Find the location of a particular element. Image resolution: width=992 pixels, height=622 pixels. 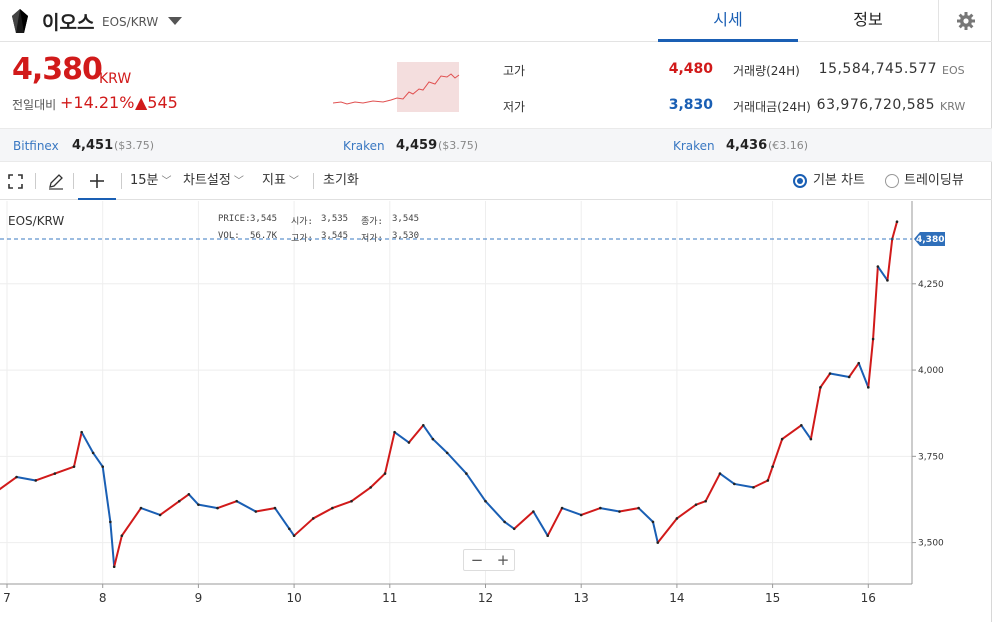

x-tick-label: 12 is located at coordinates (485, 598).